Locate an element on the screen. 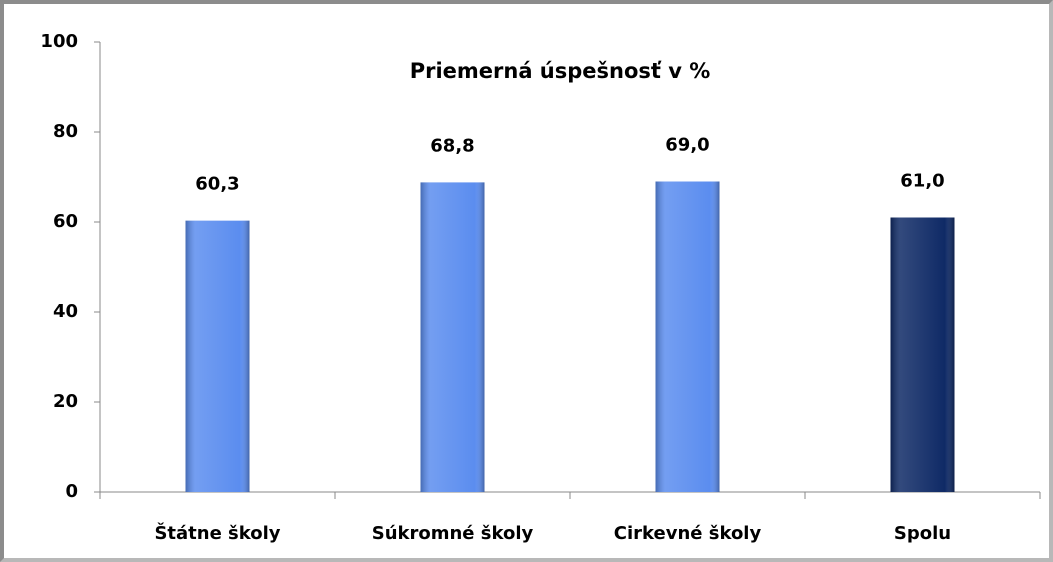  x-tick-label: Spolu is located at coordinates (922, 533).